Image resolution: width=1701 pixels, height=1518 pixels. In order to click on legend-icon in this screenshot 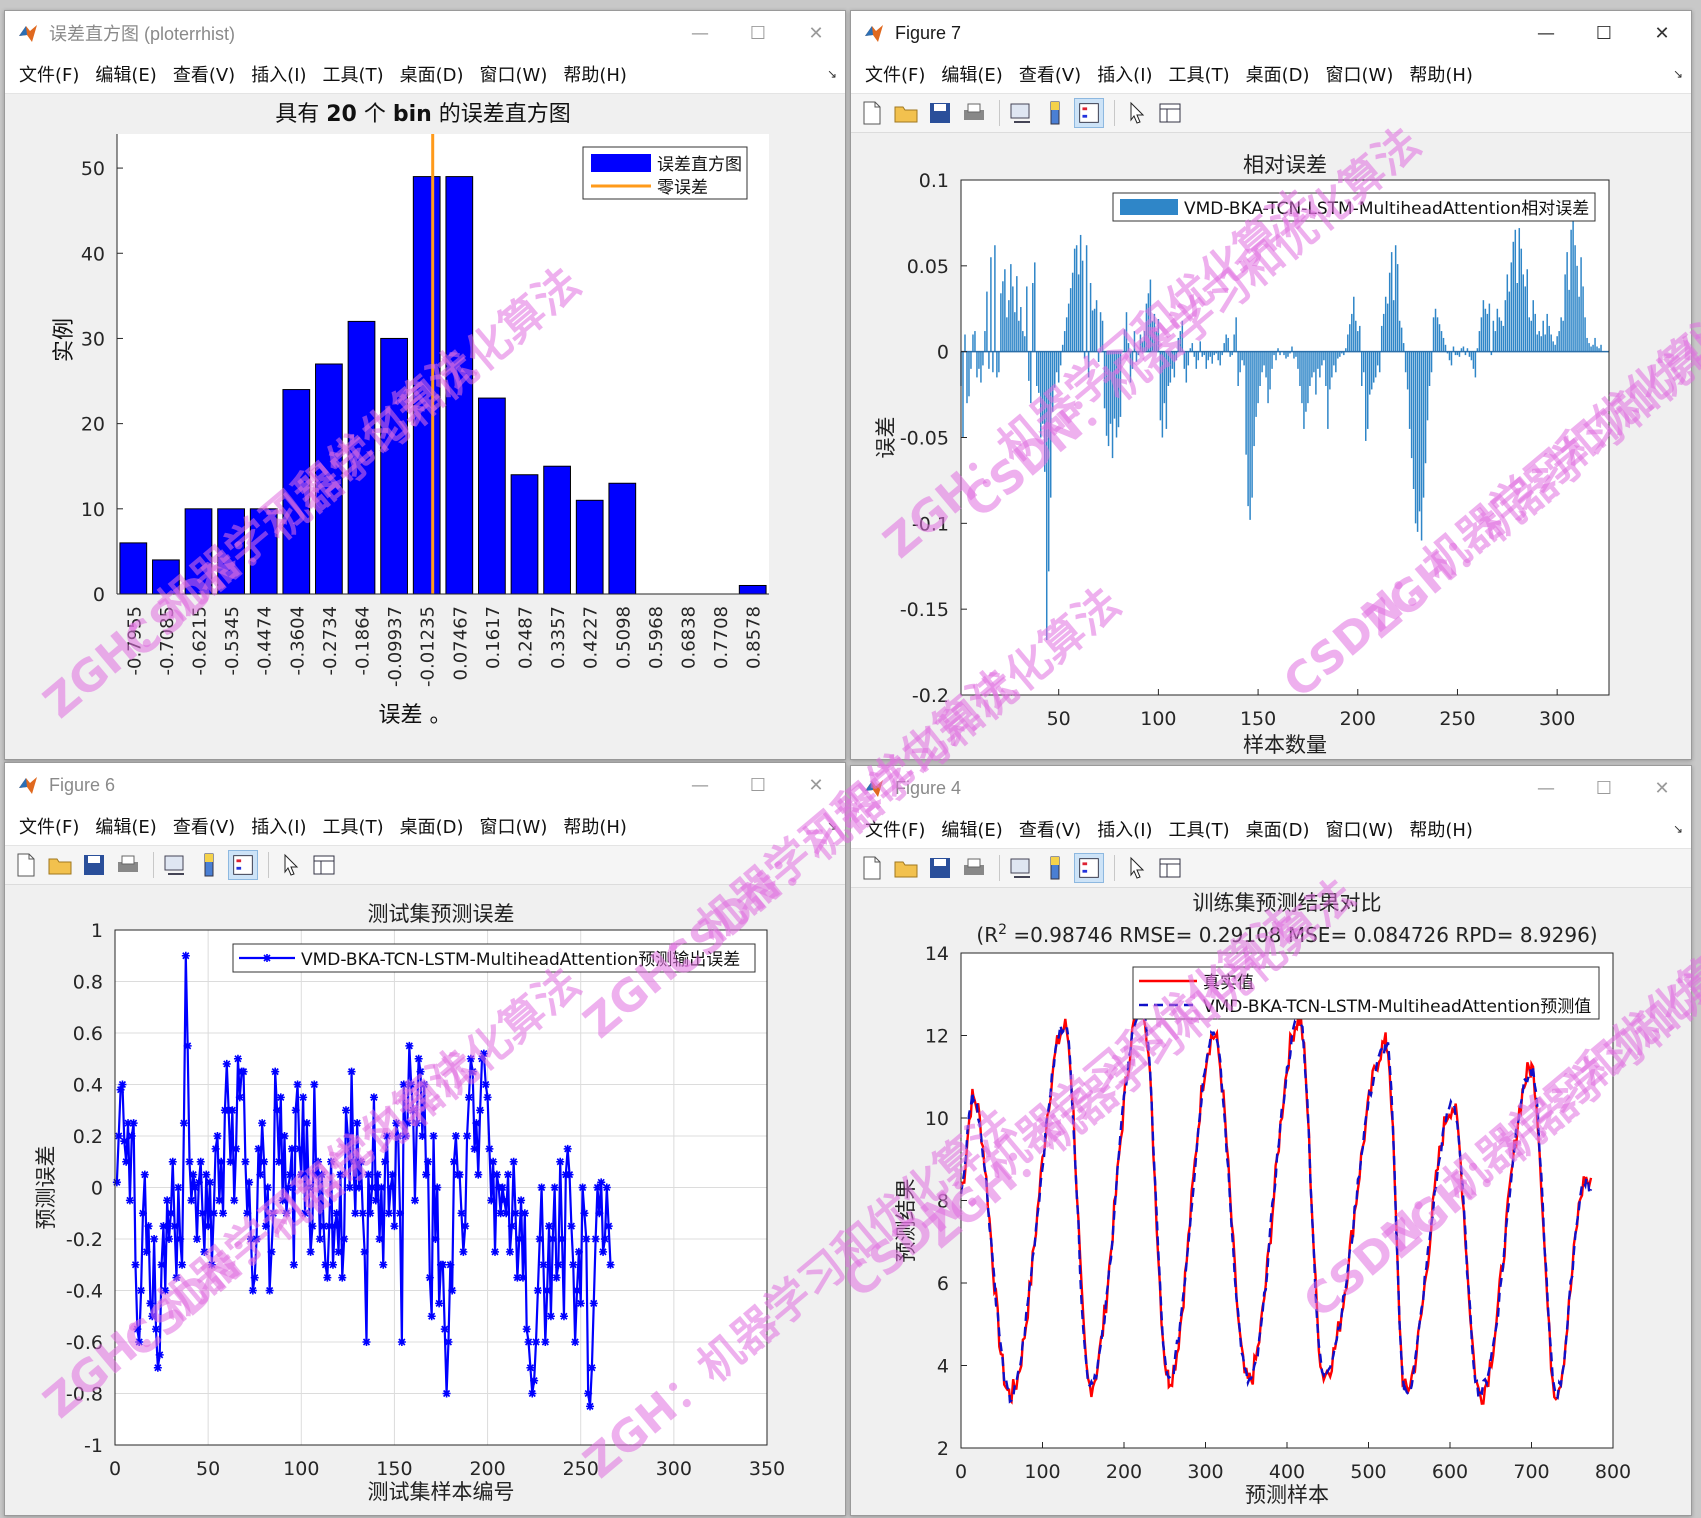, I will do `click(1089, 868)`.